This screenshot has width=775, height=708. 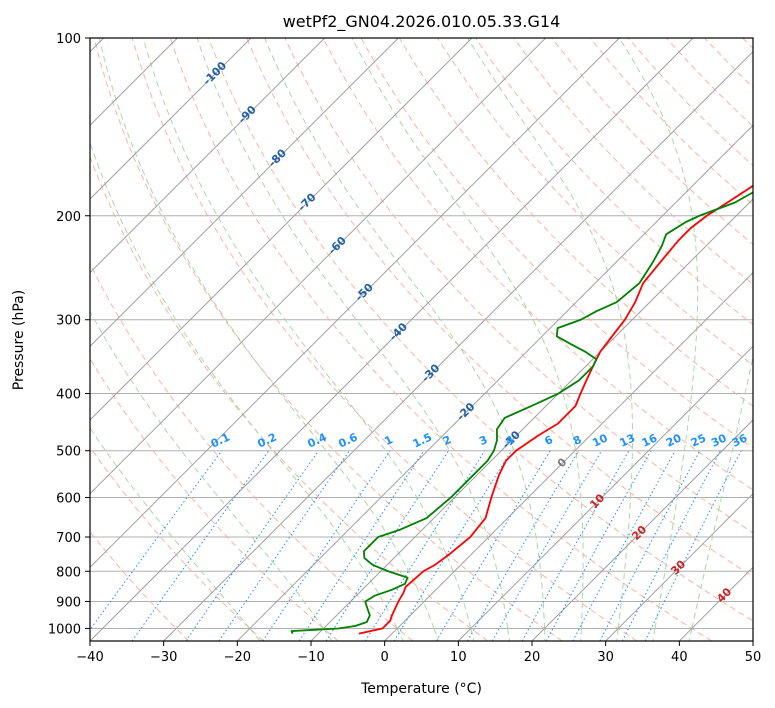 What do you see at coordinates (421, 689) in the screenshot?
I see `x-axis-title: Temperature (°C)` at bounding box center [421, 689].